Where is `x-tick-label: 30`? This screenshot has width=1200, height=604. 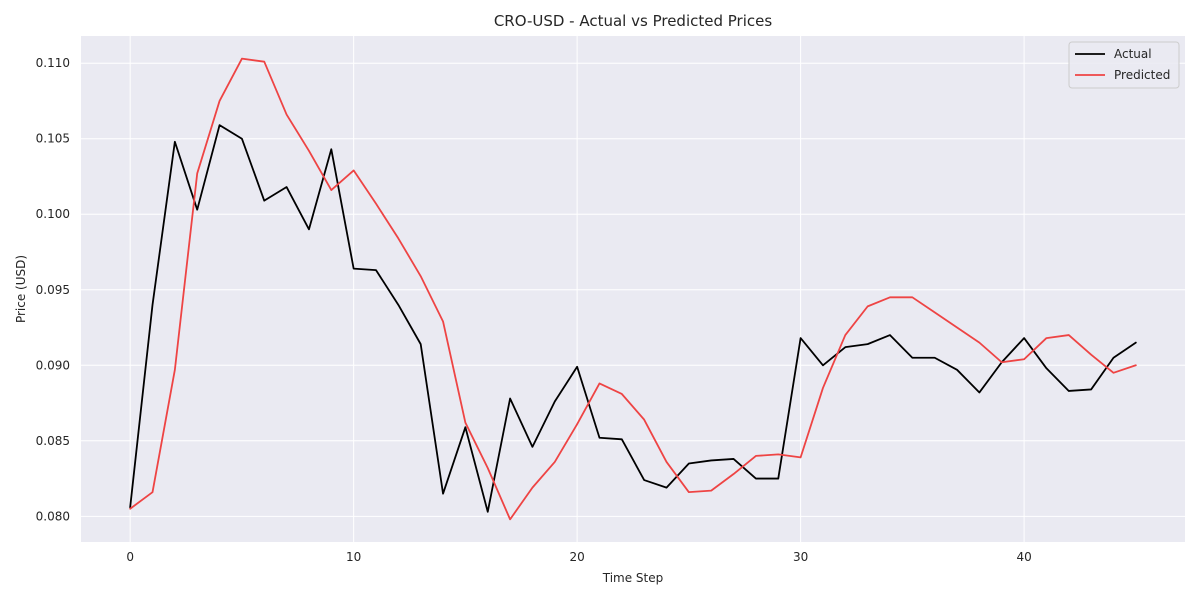 x-tick-label: 30 is located at coordinates (800, 557).